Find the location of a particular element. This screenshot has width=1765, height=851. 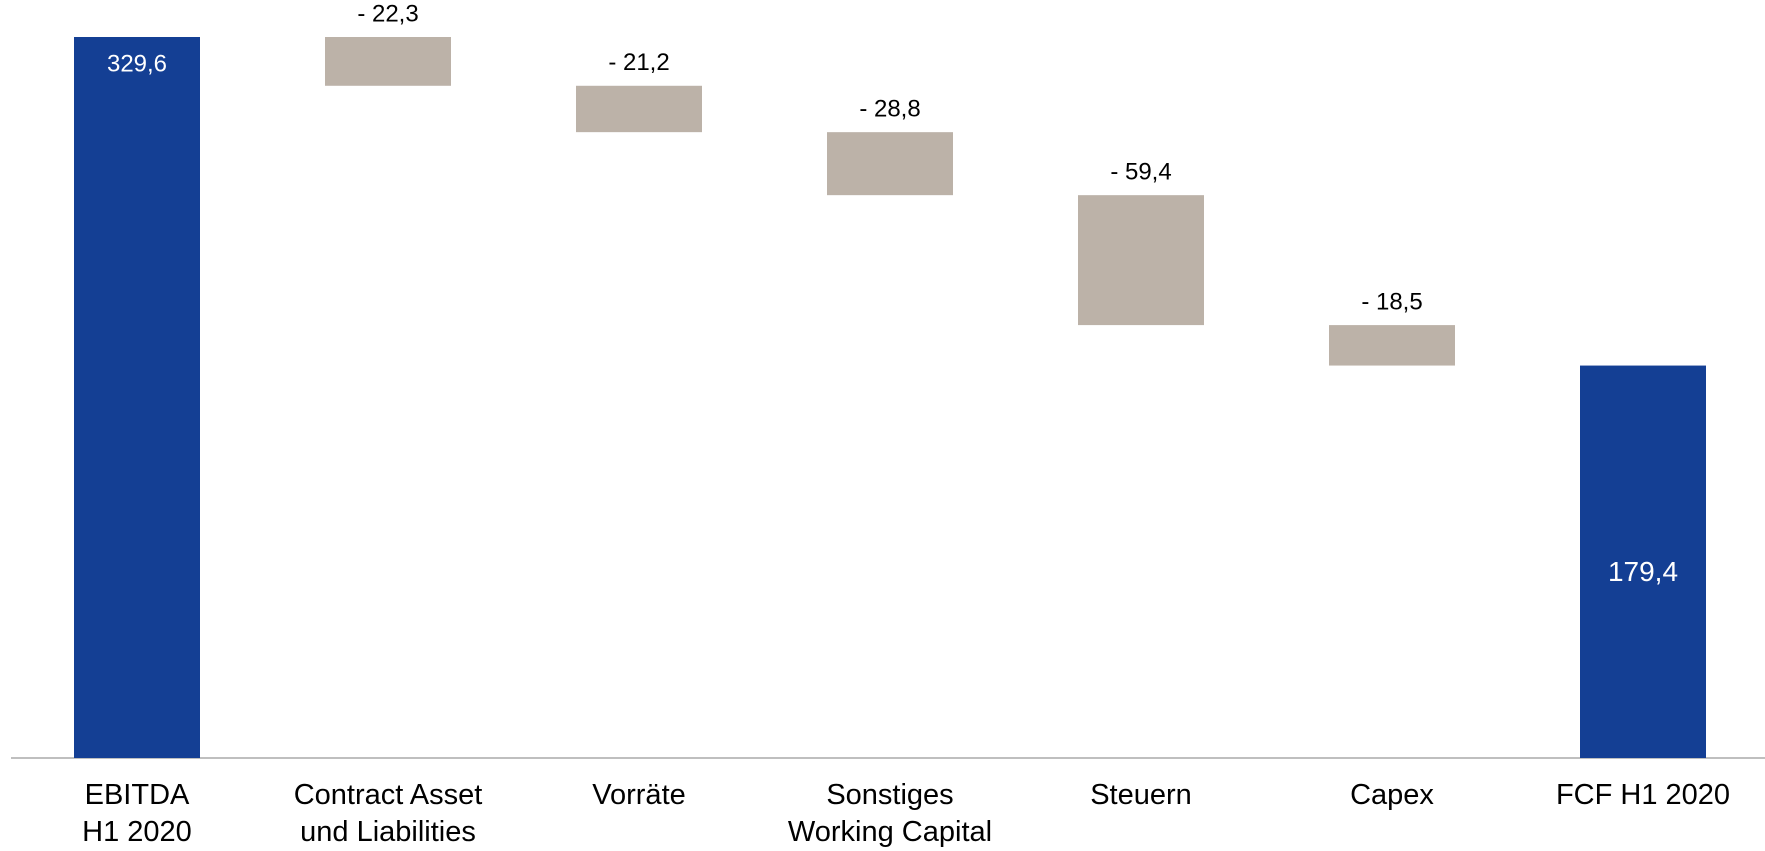

value-label: - 28,8 is located at coordinates (889, 109).